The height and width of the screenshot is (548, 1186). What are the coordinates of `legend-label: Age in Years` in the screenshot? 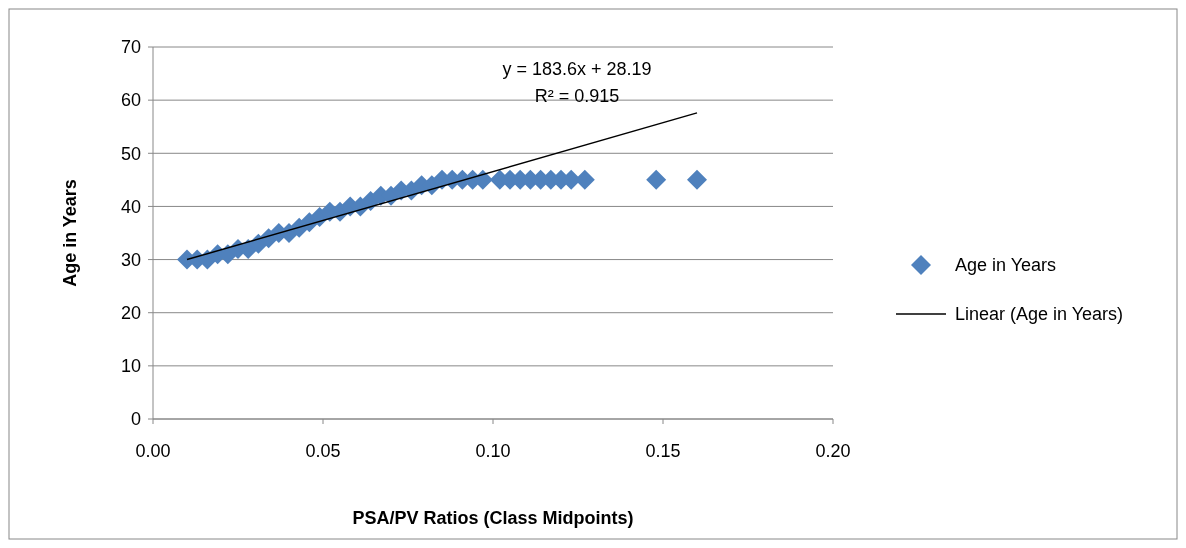 It's located at (1006, 265).